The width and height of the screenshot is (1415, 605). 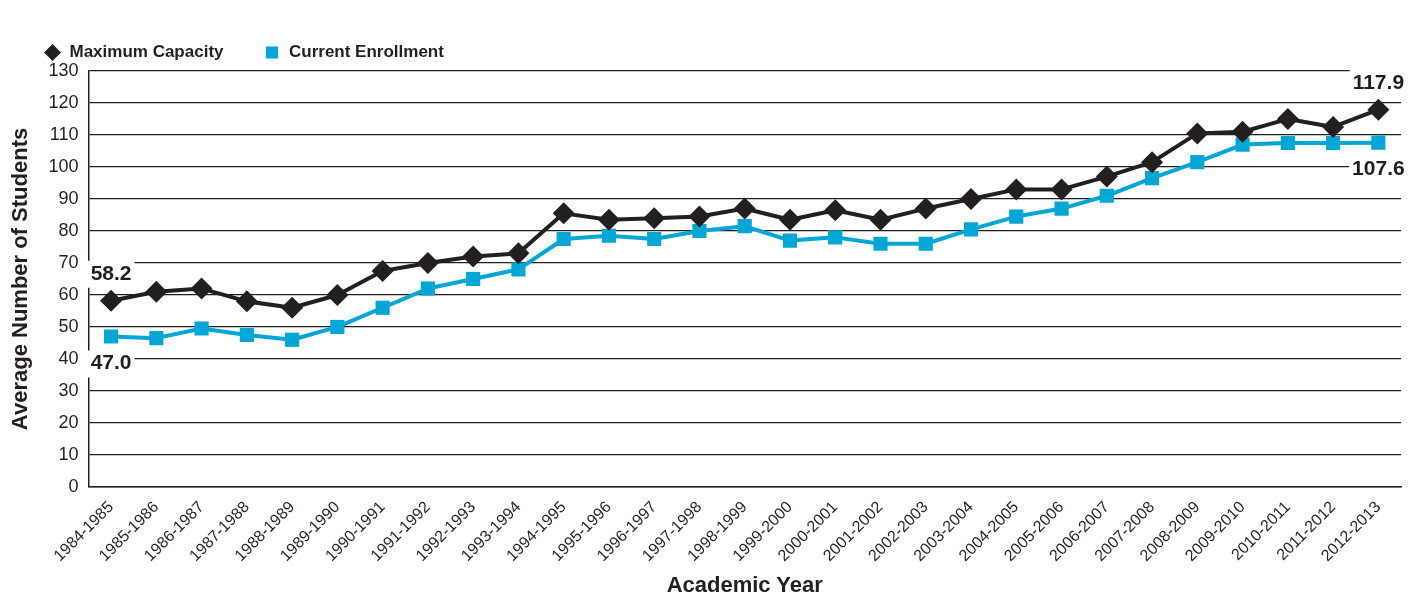 I want to click on y-tick-label: 80, so click(x=68, y=229).